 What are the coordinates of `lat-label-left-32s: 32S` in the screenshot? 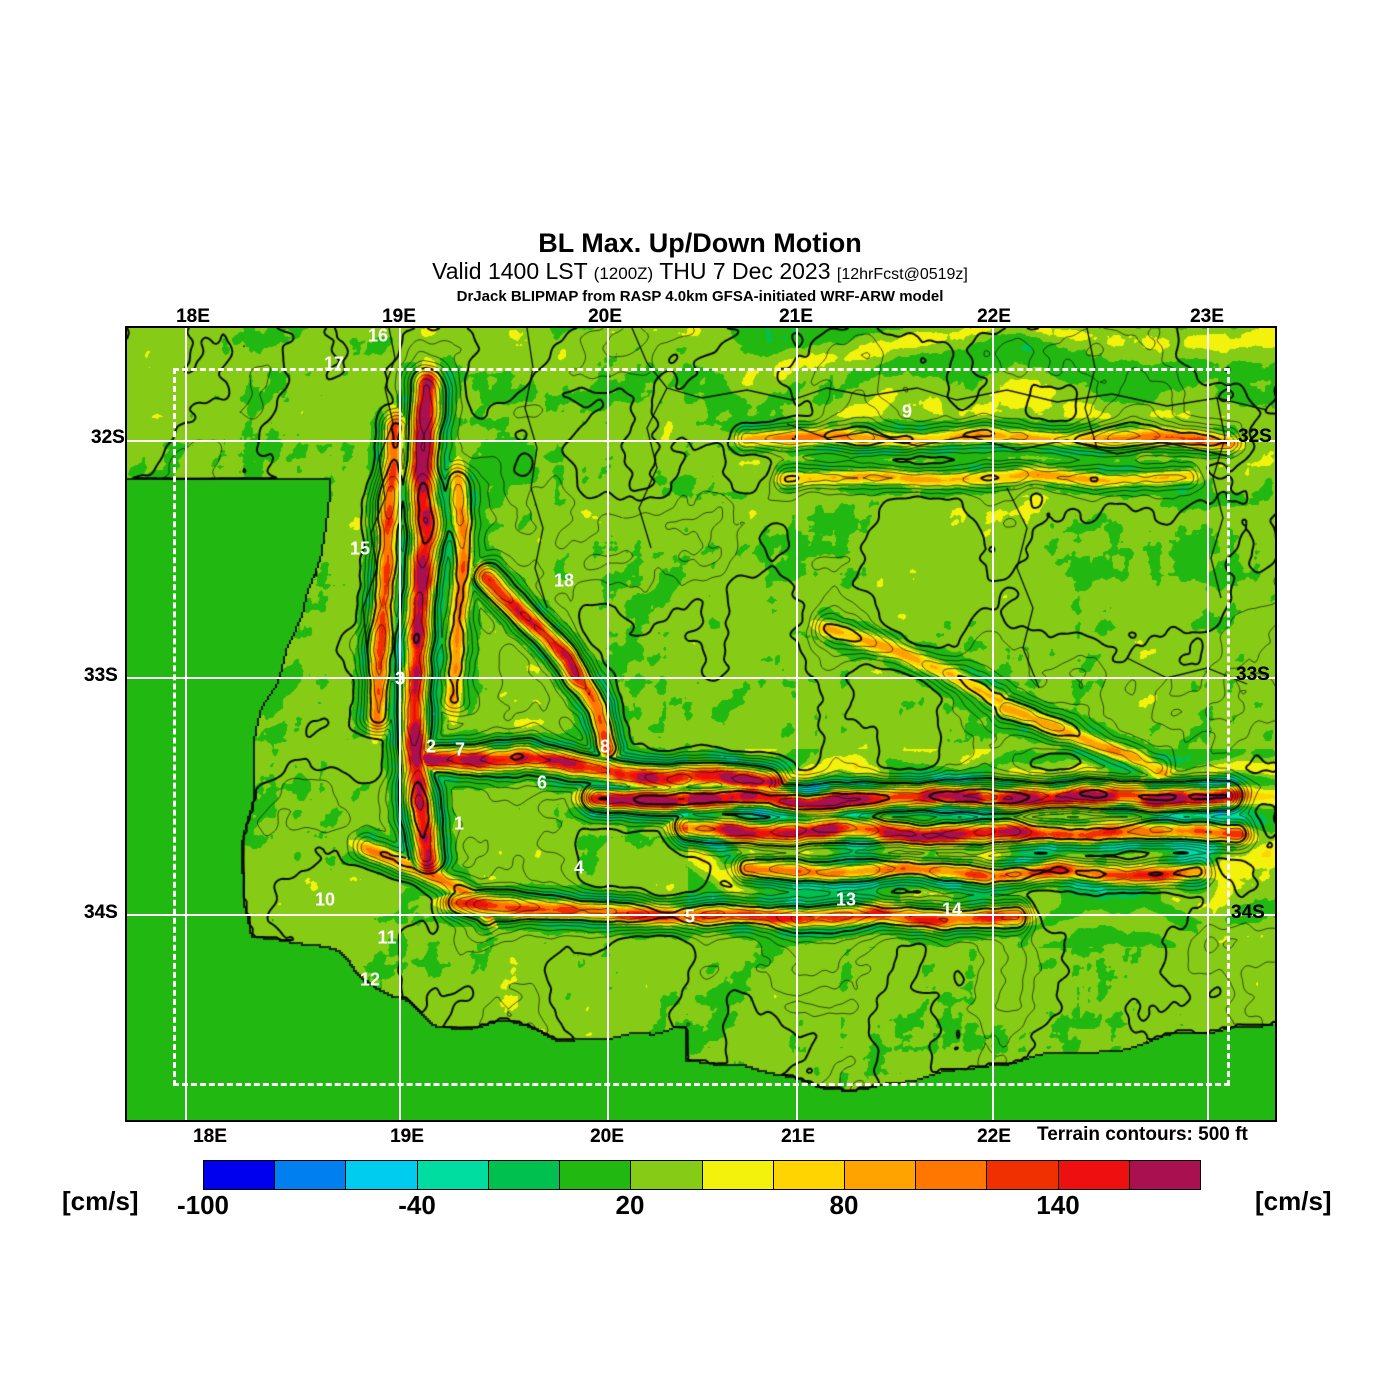 It's located at (108, 437).